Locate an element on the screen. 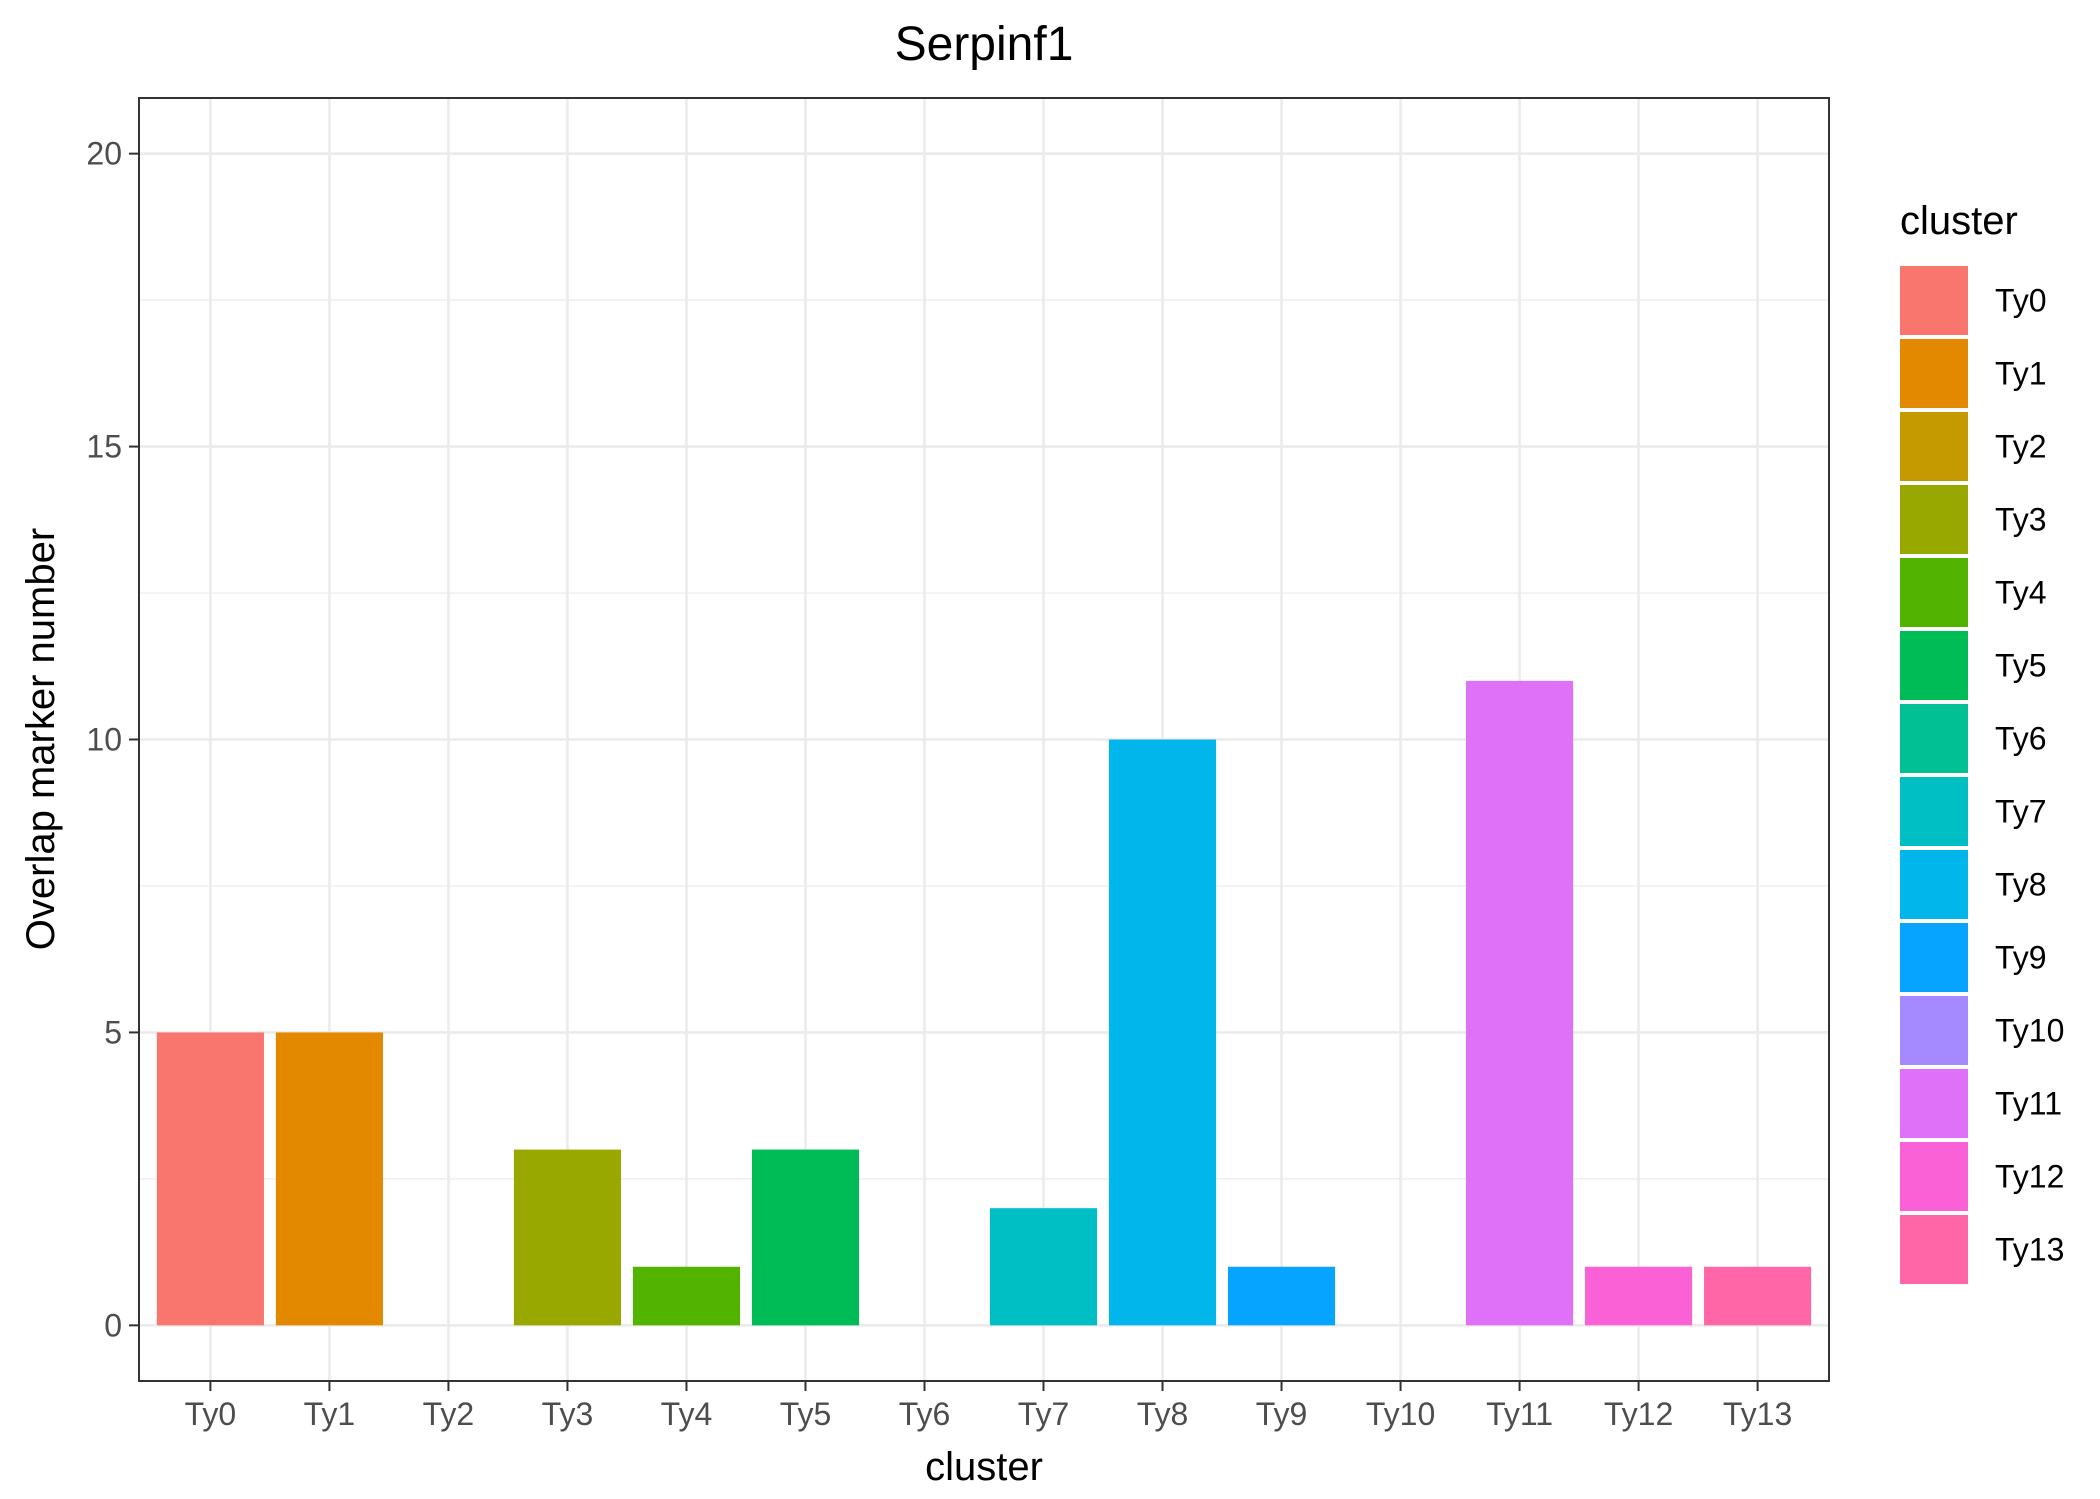  bar-ty5 is located at coordinates (805, 1237).